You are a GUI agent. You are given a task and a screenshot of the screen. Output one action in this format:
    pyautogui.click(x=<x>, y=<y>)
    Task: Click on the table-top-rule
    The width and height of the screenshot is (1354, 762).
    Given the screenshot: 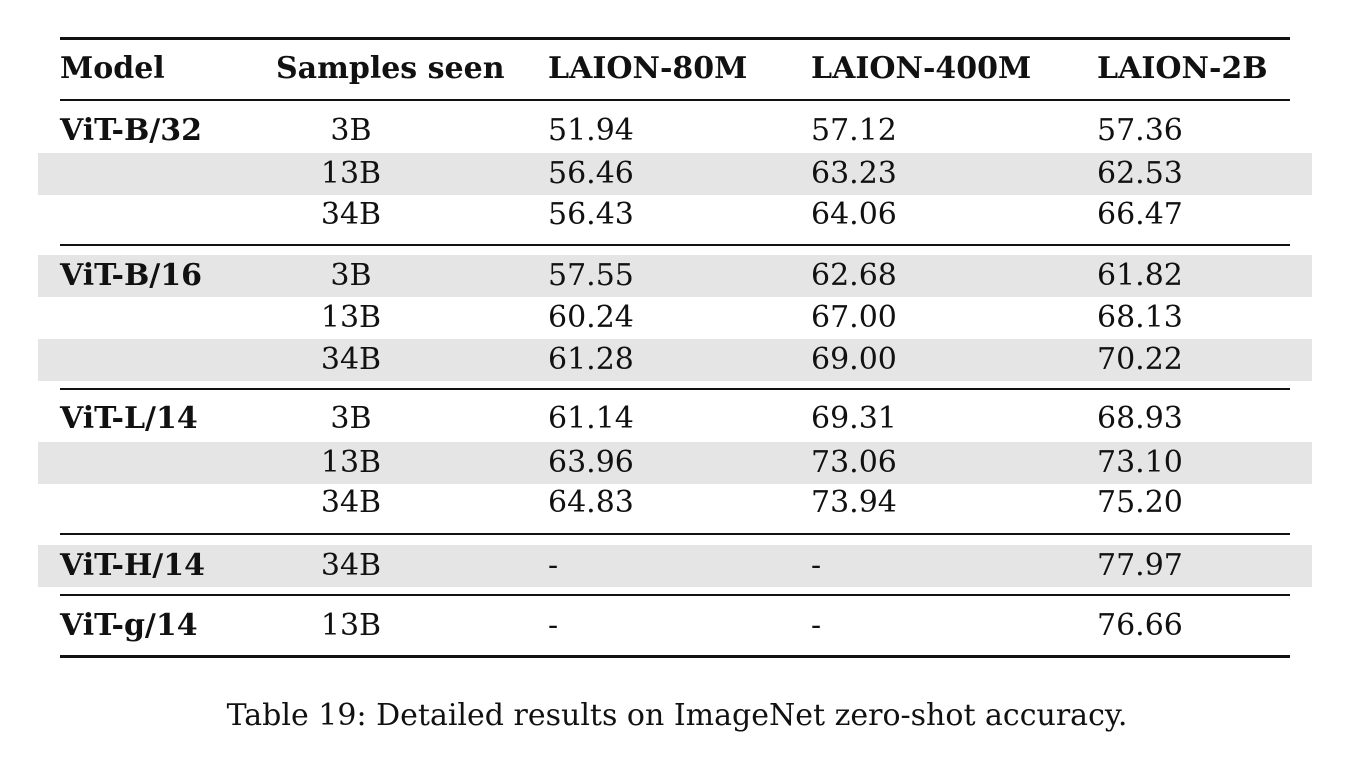 What is the action you would take?
    pyautogui.click(x=675, y=38)
    